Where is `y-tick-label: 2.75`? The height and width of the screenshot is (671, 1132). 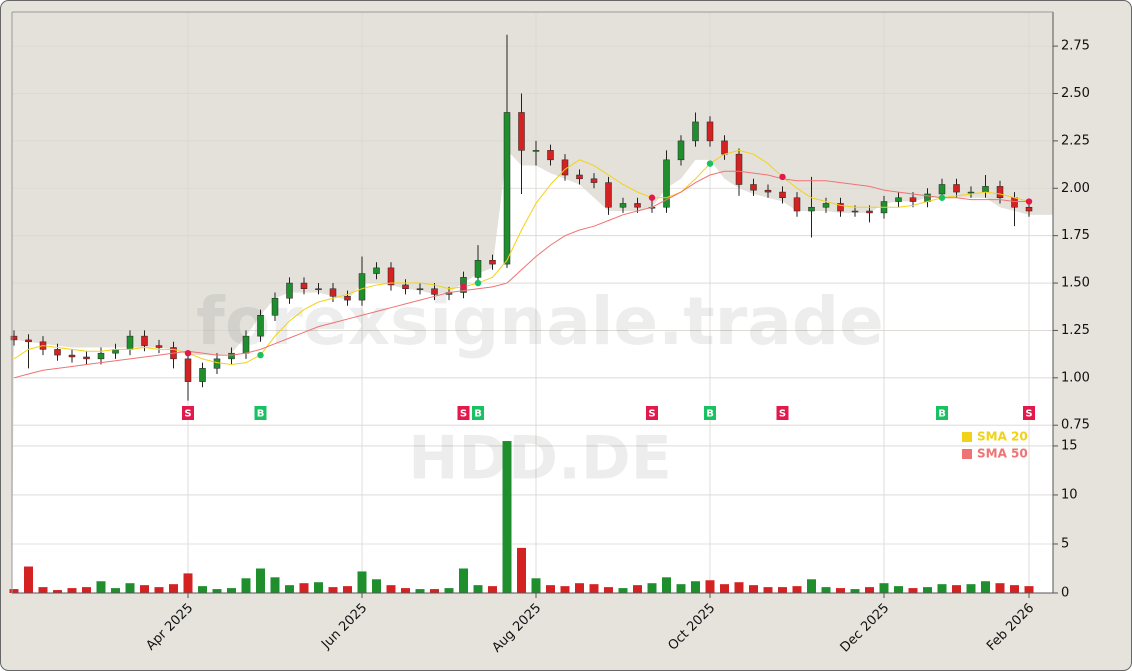 y-tick-label: 2.75 is located at coordinates (1075, 46).